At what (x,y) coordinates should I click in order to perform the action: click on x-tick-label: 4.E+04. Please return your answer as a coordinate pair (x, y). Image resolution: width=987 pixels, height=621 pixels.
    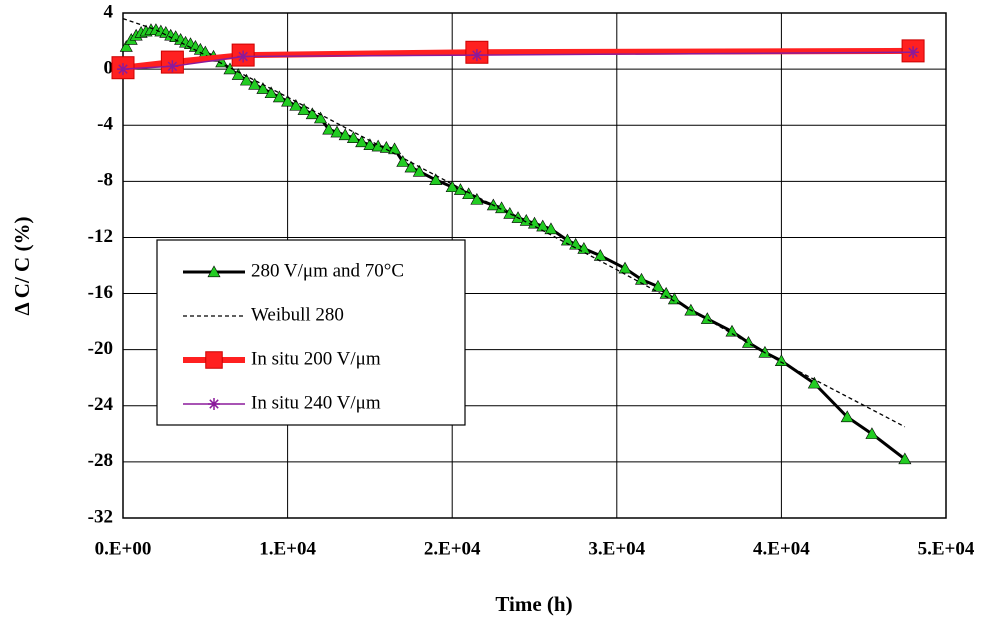
    Looking at the image, I should click on (781, 548).